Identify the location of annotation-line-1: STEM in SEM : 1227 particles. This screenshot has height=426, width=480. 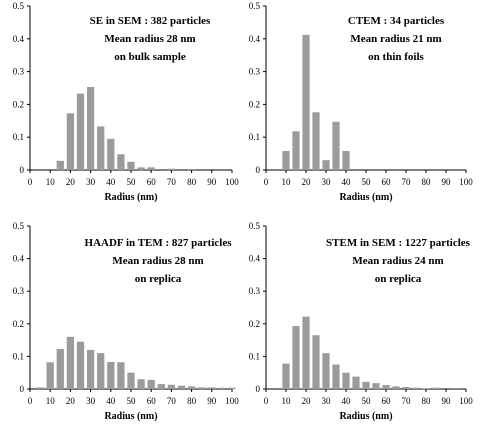
(398, 243).